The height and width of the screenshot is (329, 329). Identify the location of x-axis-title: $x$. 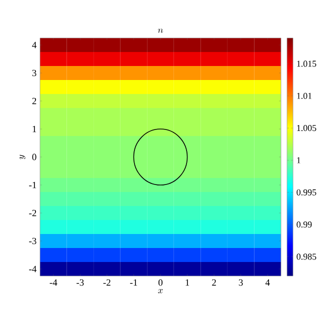
(160, 291).